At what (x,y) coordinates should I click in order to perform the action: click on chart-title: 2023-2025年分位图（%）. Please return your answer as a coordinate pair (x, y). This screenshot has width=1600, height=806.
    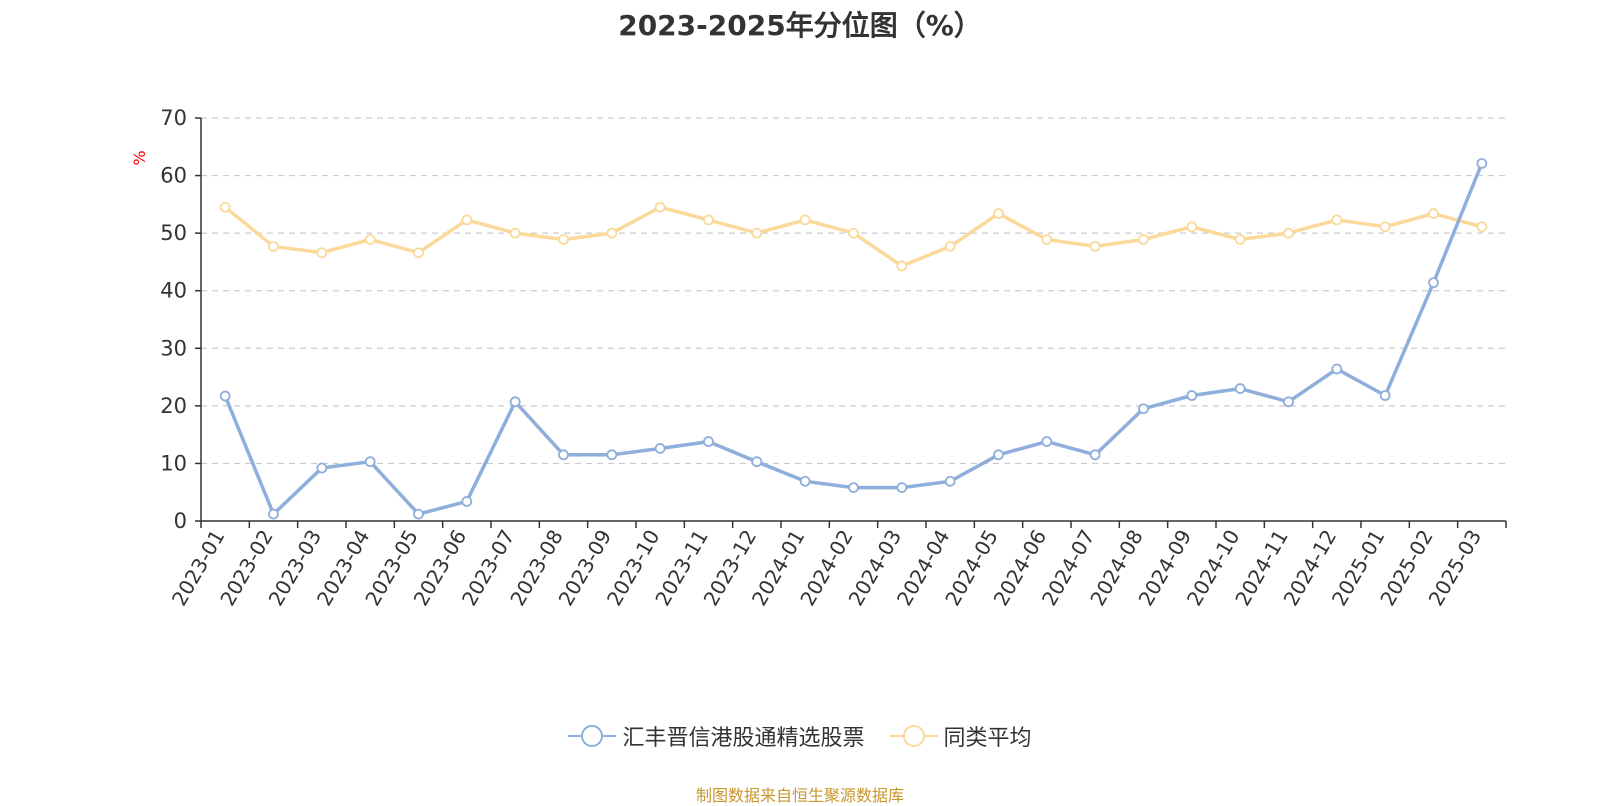
    Looking at the image, I should click on (800, 25).